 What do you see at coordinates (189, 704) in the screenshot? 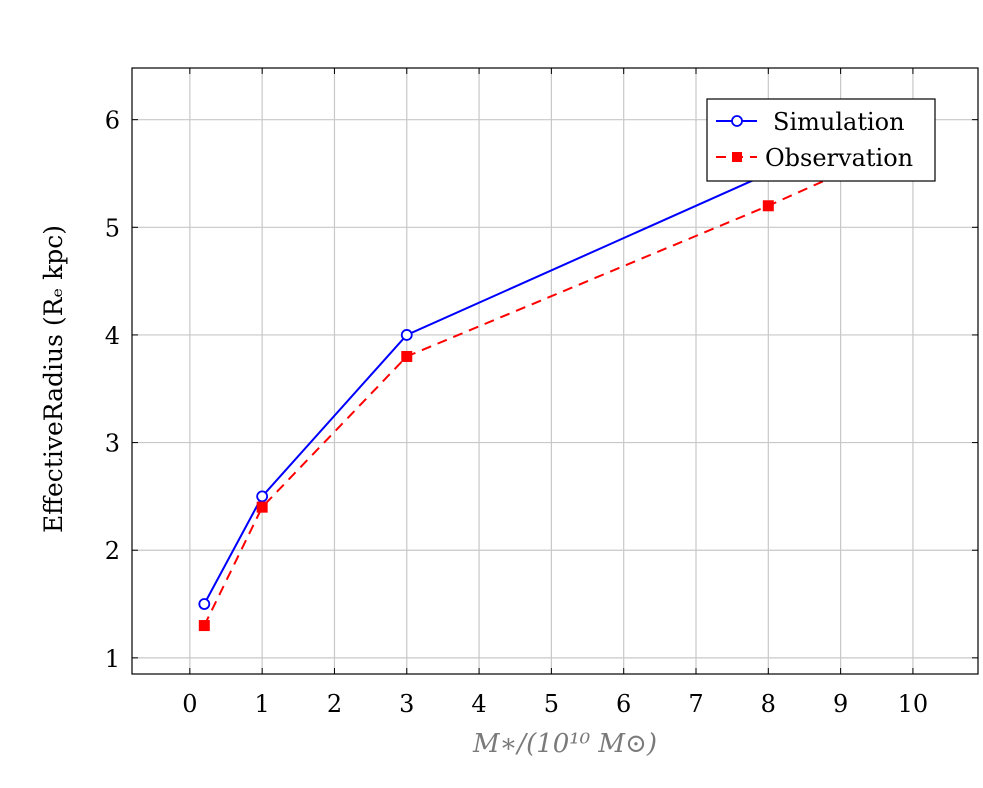
I see `x-tick-label: 0` at bounding box center [189, 704].